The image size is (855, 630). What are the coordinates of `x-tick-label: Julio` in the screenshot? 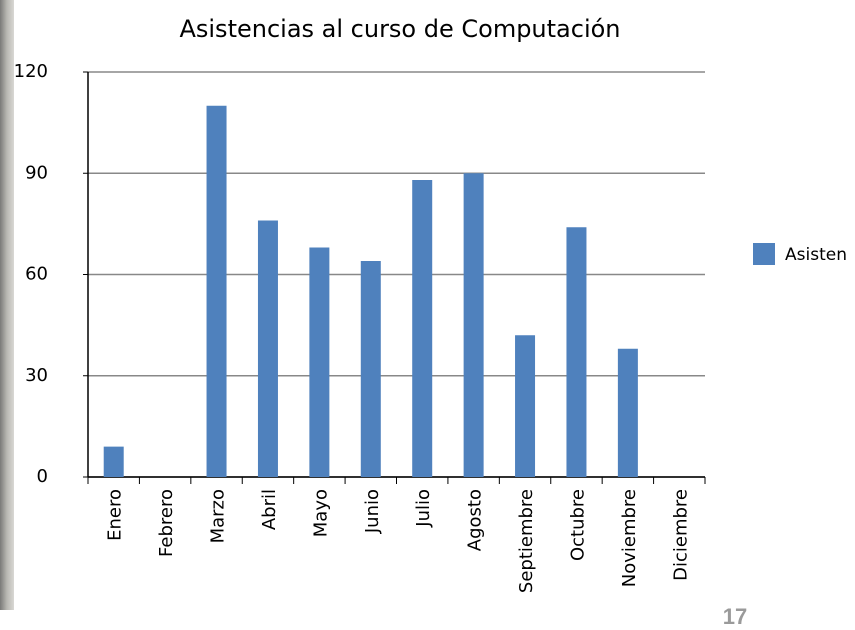 It's located at (423, 508).